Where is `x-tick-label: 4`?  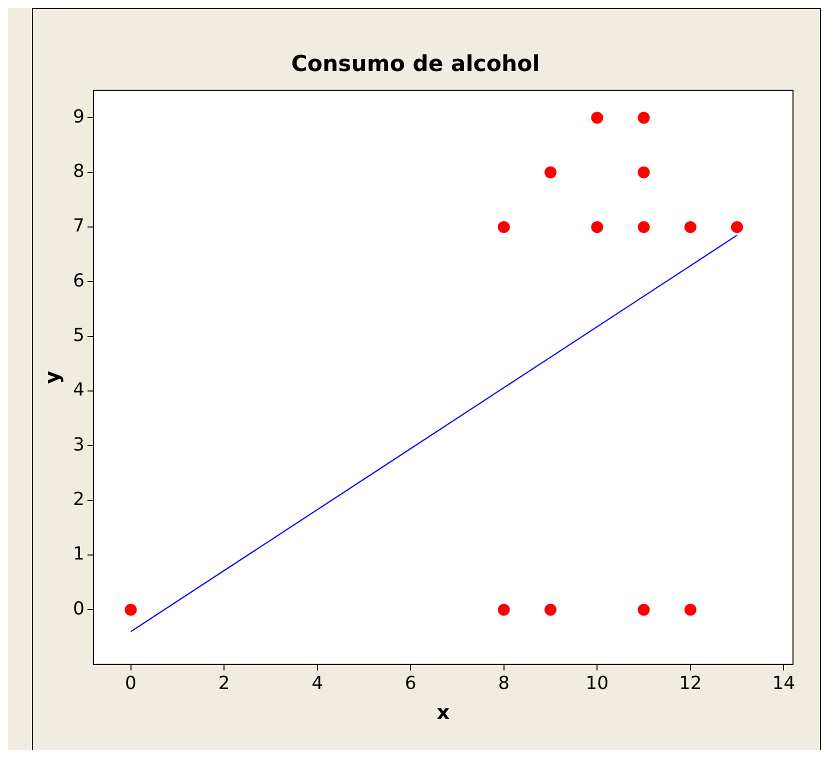
x-tick-label: 4 is located at coordinates (318, 683).